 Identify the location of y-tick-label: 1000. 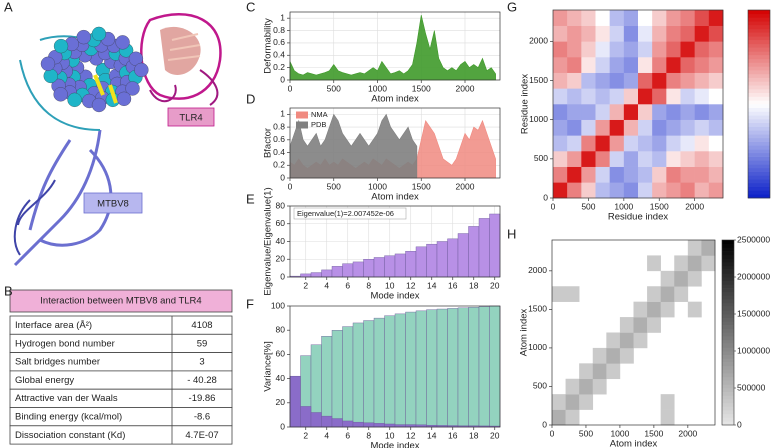
(538, 119).